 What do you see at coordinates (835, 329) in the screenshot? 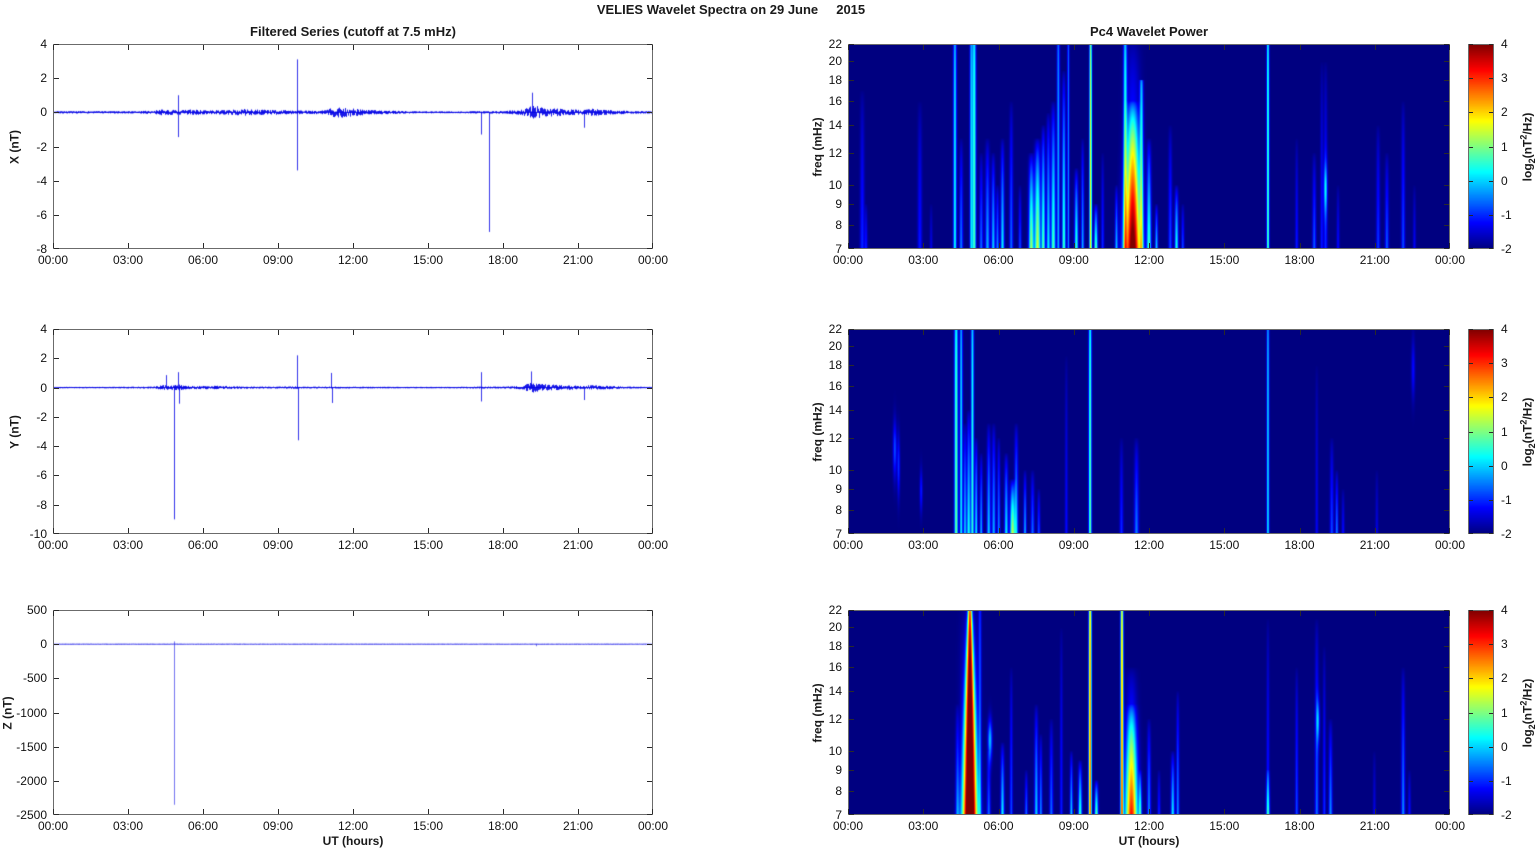
I see `y-tick-label: 22` at bounding box center [835, 329].